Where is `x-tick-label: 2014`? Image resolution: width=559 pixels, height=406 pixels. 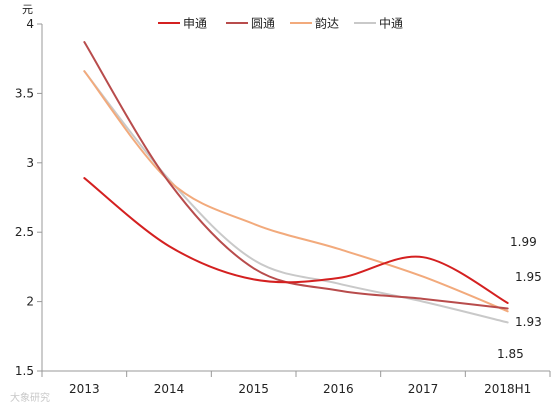 x-tick-label: 2014 is located at coordinates (169, 389).